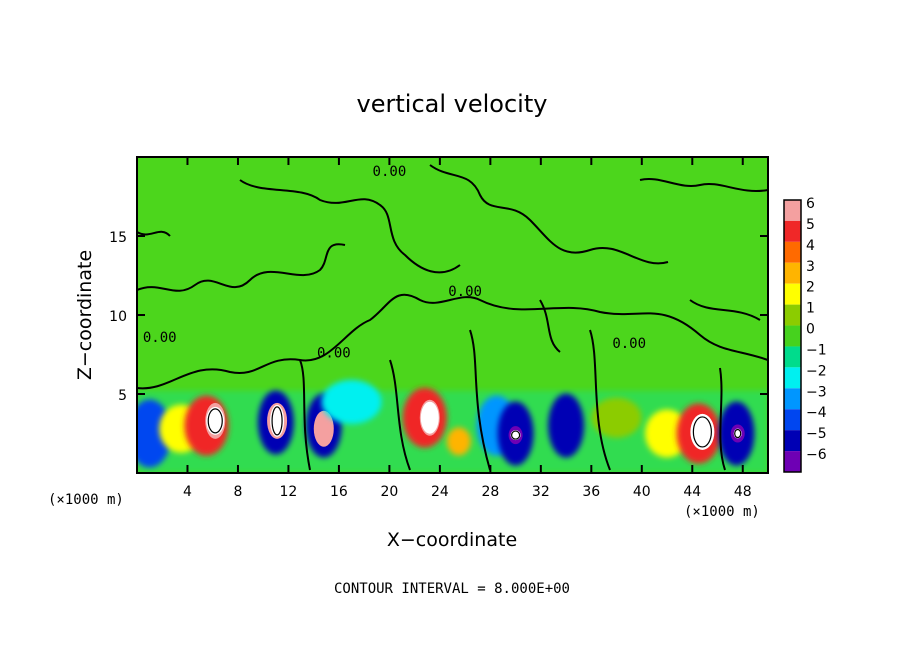 This screenshot has width=904, height=654. I want to click on x-tick-label: 48, so click(743, 492).